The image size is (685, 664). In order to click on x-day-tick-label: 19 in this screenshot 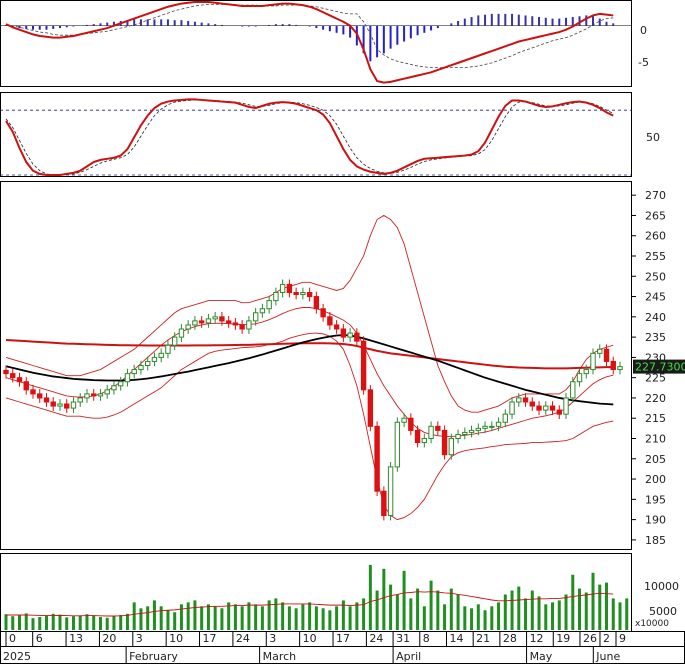, I will do `click(563, 638)`.